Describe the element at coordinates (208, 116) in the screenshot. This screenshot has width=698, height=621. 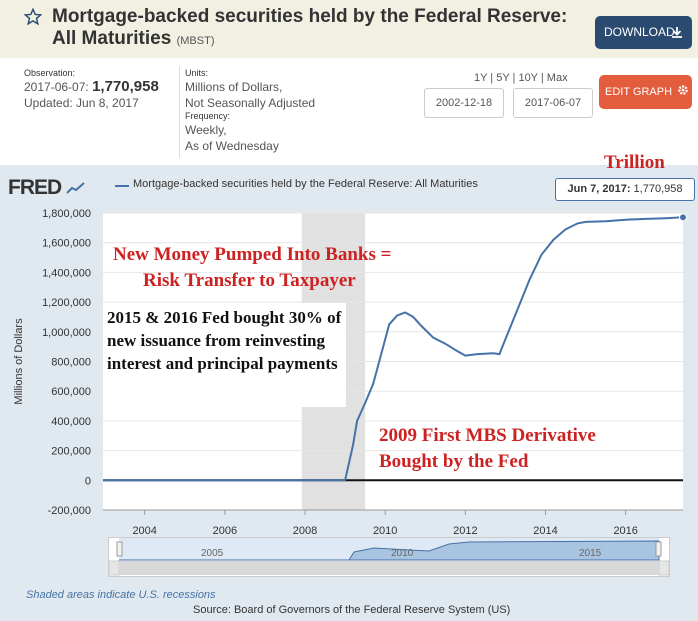
I see `frequency-label: Frequency:` at that location.